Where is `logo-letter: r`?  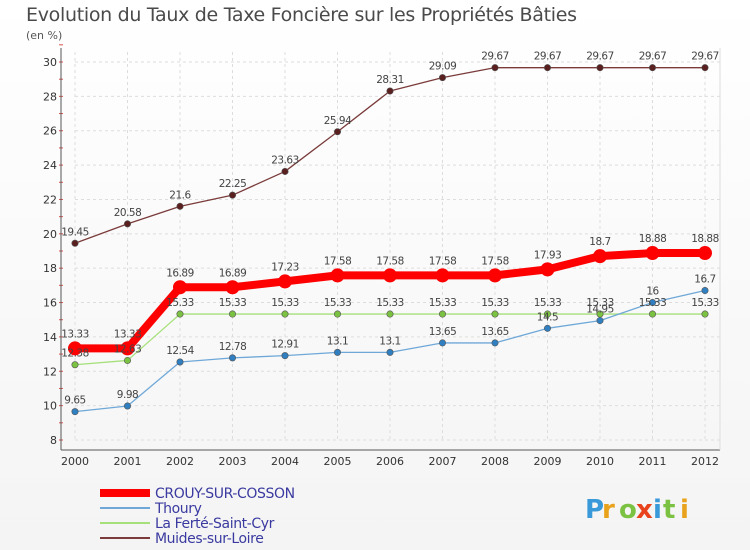 logo-letter: r is located at coordinates (608, 510).